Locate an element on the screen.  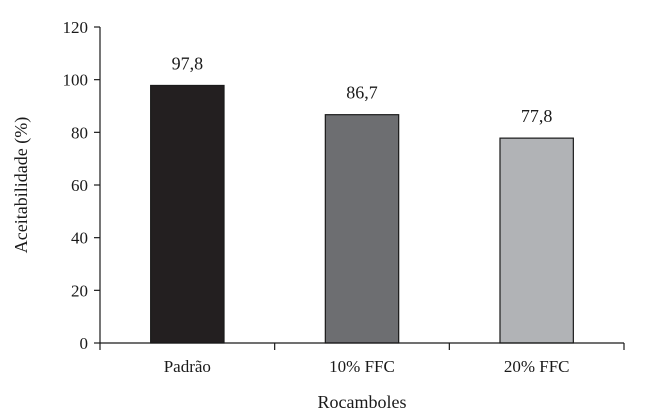
y-tick-label: 20 is located at coordinates (79, 290).